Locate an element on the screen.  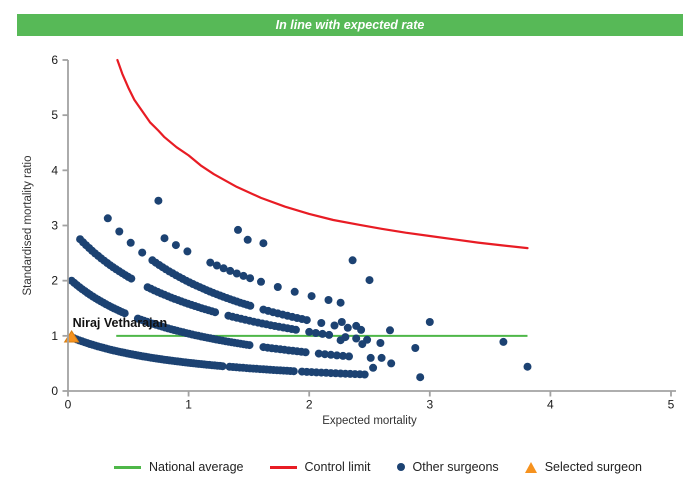
legend-item-selected-surgeon: Selected surgeon is located at coordinates (583, 467).